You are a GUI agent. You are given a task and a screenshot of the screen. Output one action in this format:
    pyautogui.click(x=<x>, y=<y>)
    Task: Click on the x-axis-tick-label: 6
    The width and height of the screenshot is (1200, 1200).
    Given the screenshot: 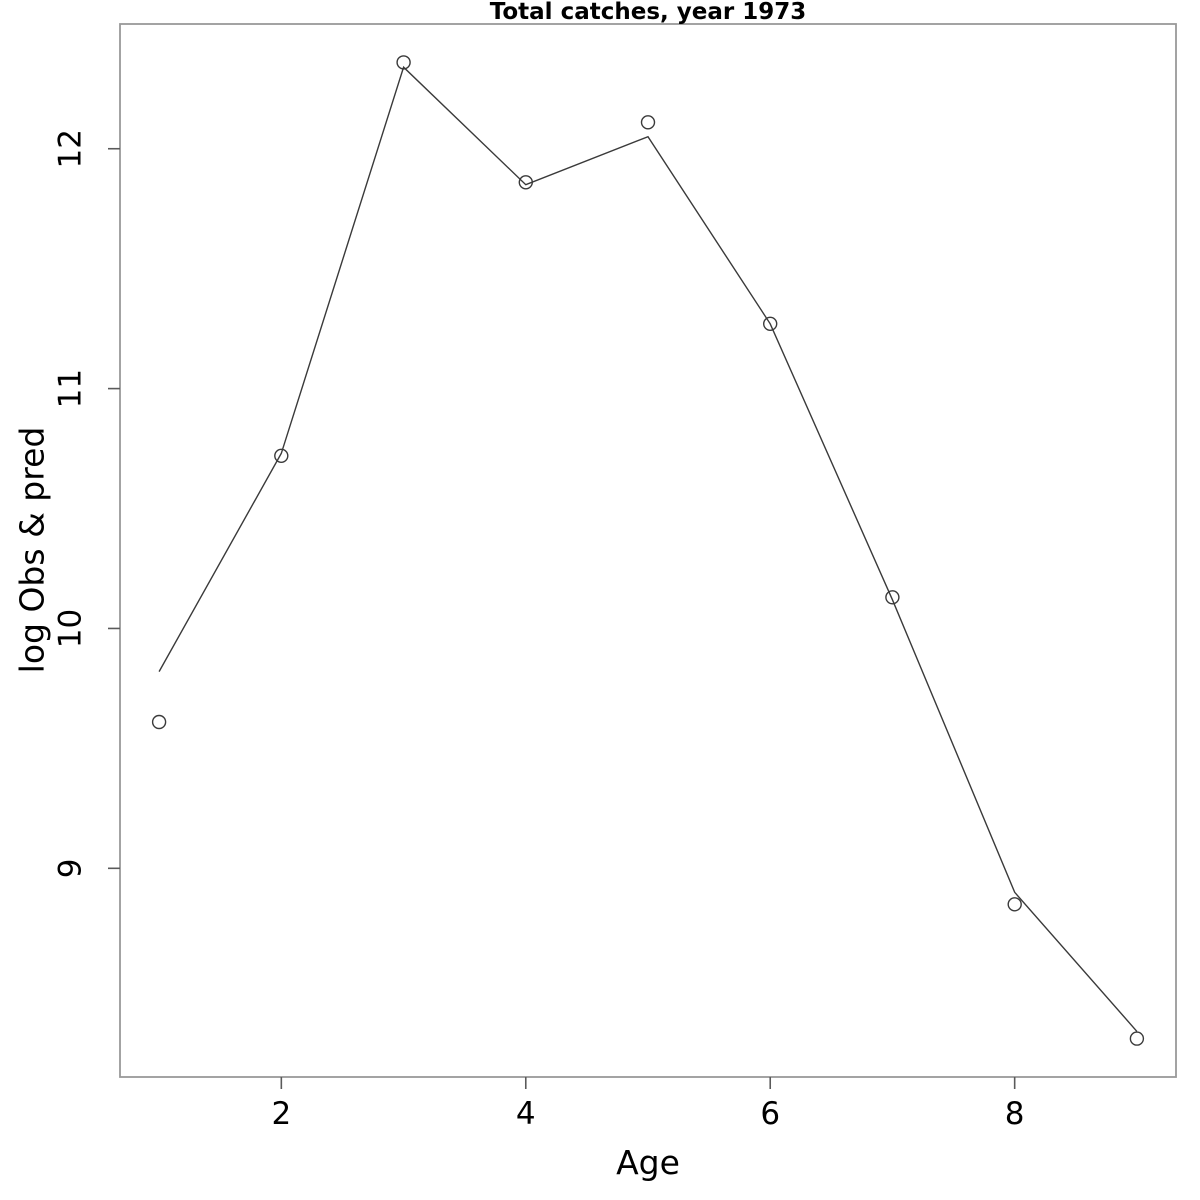 What is the action you would take?
    pyautogui.click(x=770, y=1114)
    